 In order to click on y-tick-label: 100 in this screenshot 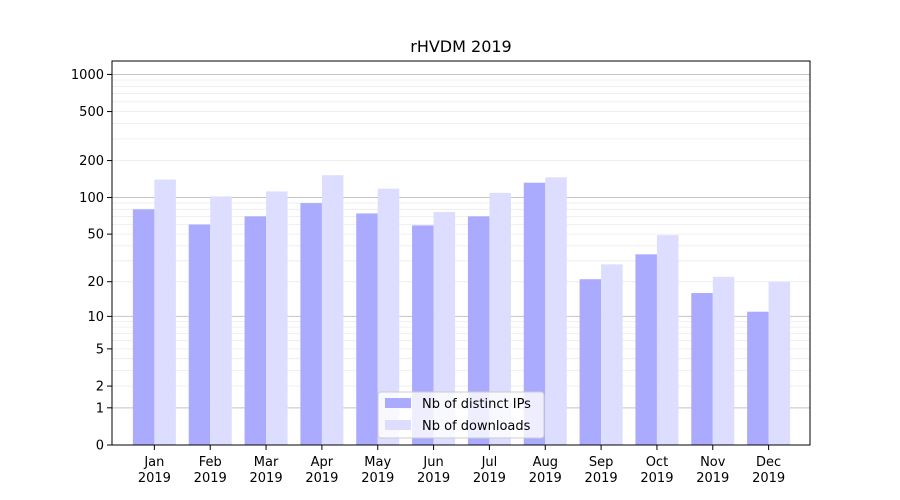, I will do `click(91, 198)`.